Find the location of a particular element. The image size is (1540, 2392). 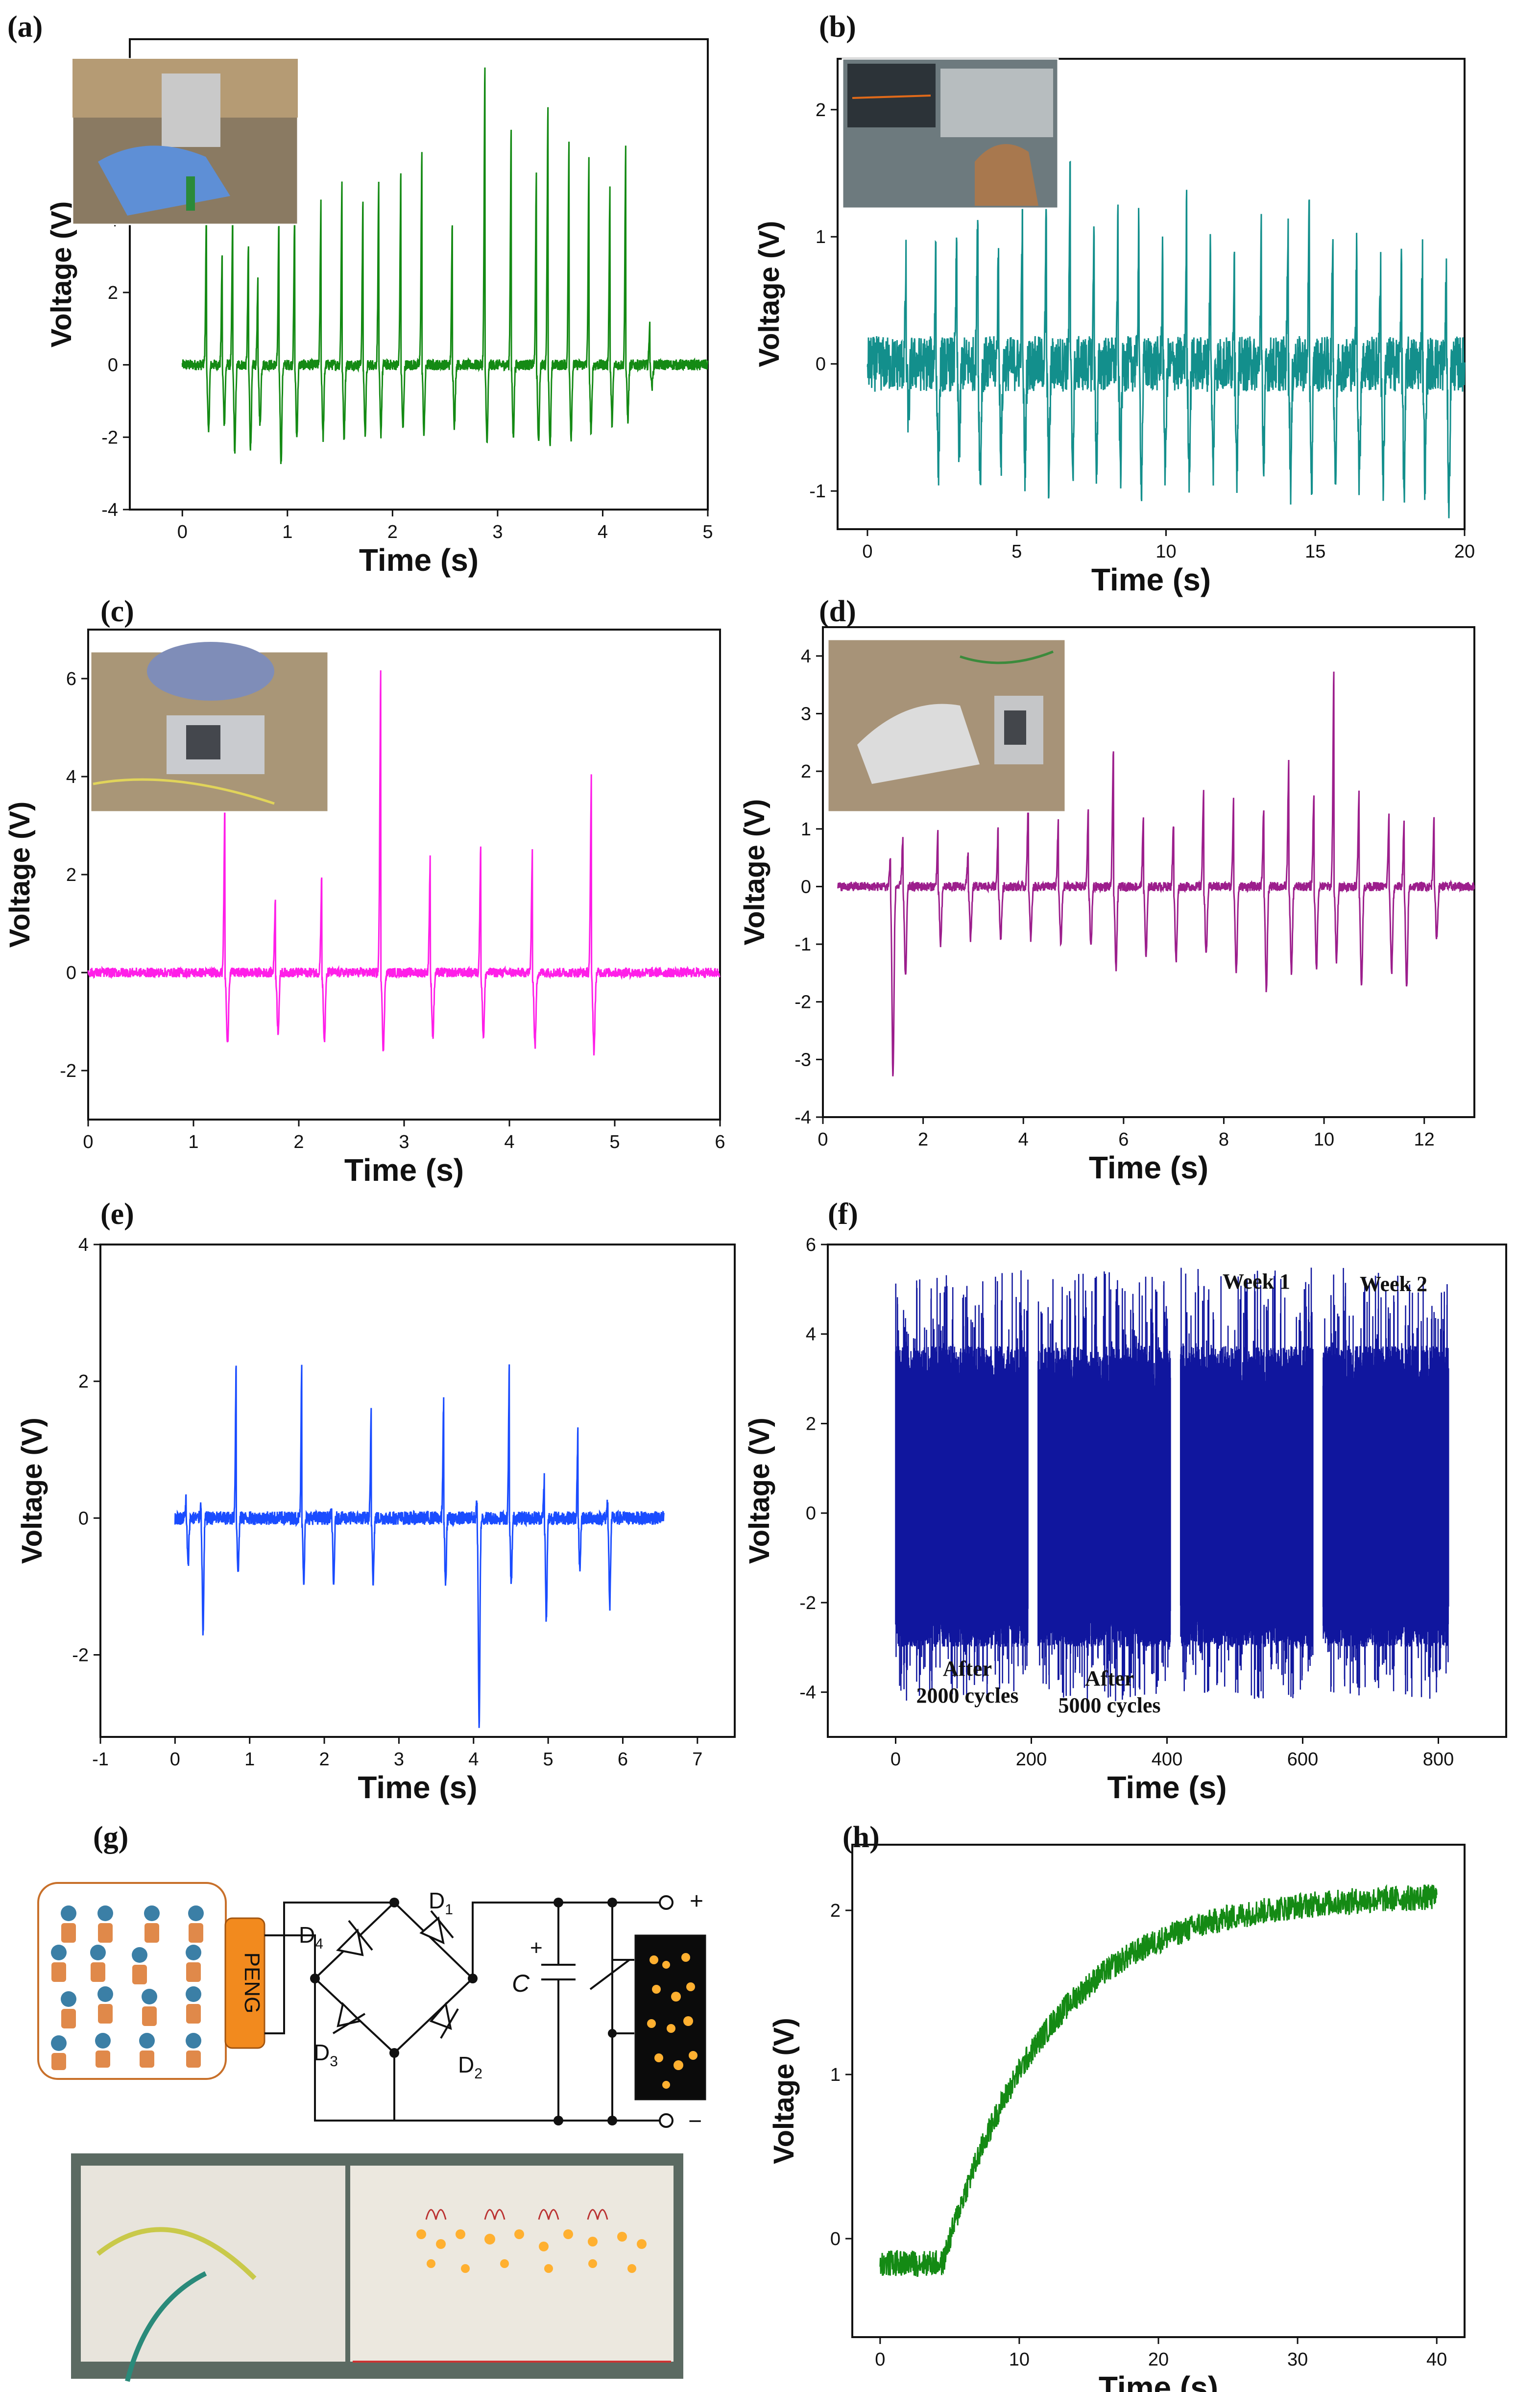

y-axis-label-b: Voltage (V) is located at coordinates (769, 294).